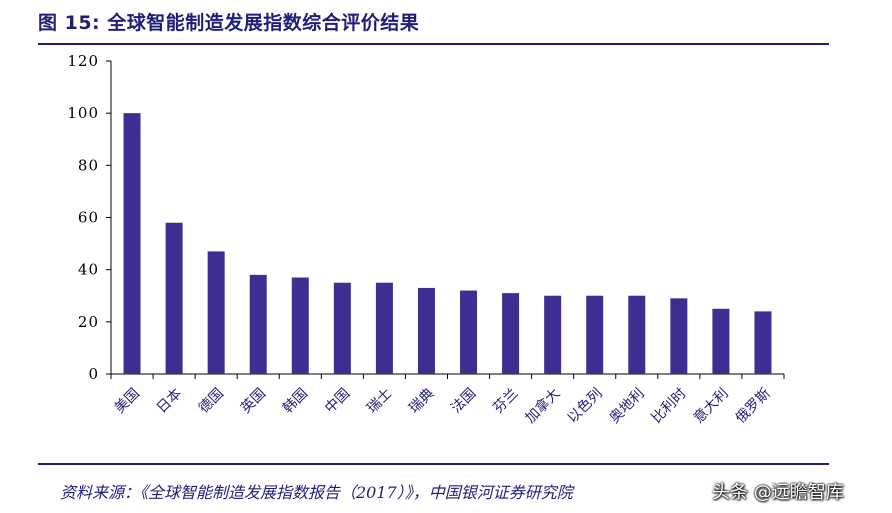  I want to click on x-tick-label: 瑞典, so click(421, 401).